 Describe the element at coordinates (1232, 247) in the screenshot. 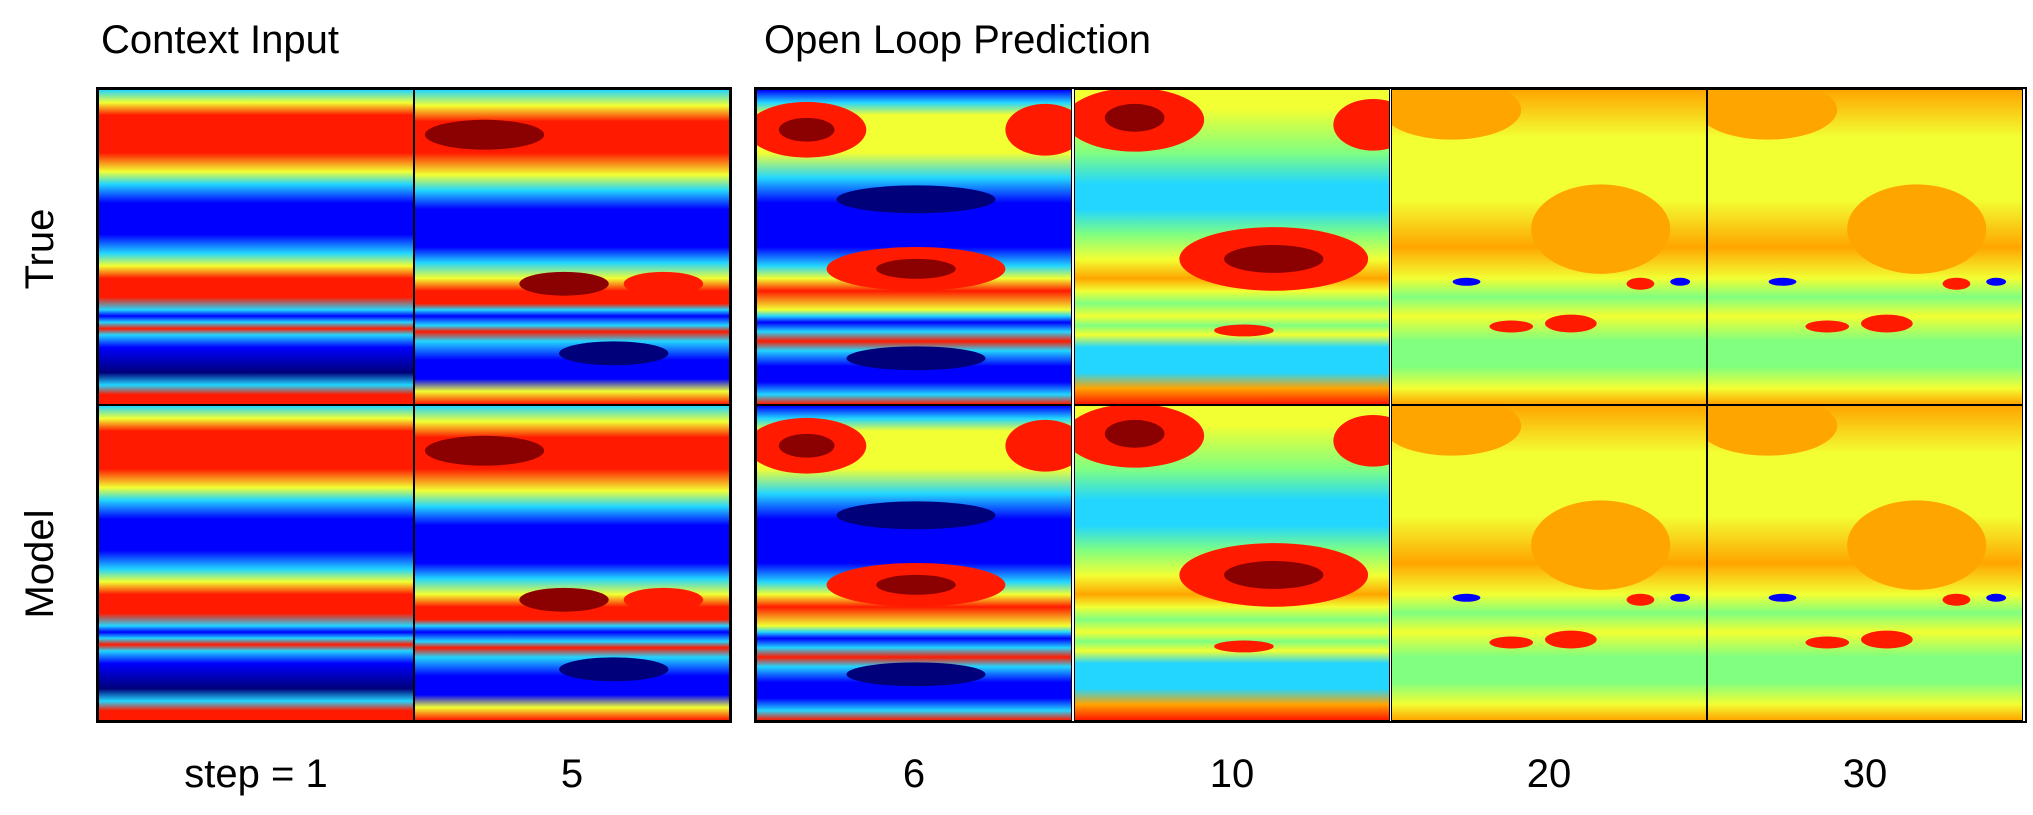

I see `field-panel-step10-true` at that location.